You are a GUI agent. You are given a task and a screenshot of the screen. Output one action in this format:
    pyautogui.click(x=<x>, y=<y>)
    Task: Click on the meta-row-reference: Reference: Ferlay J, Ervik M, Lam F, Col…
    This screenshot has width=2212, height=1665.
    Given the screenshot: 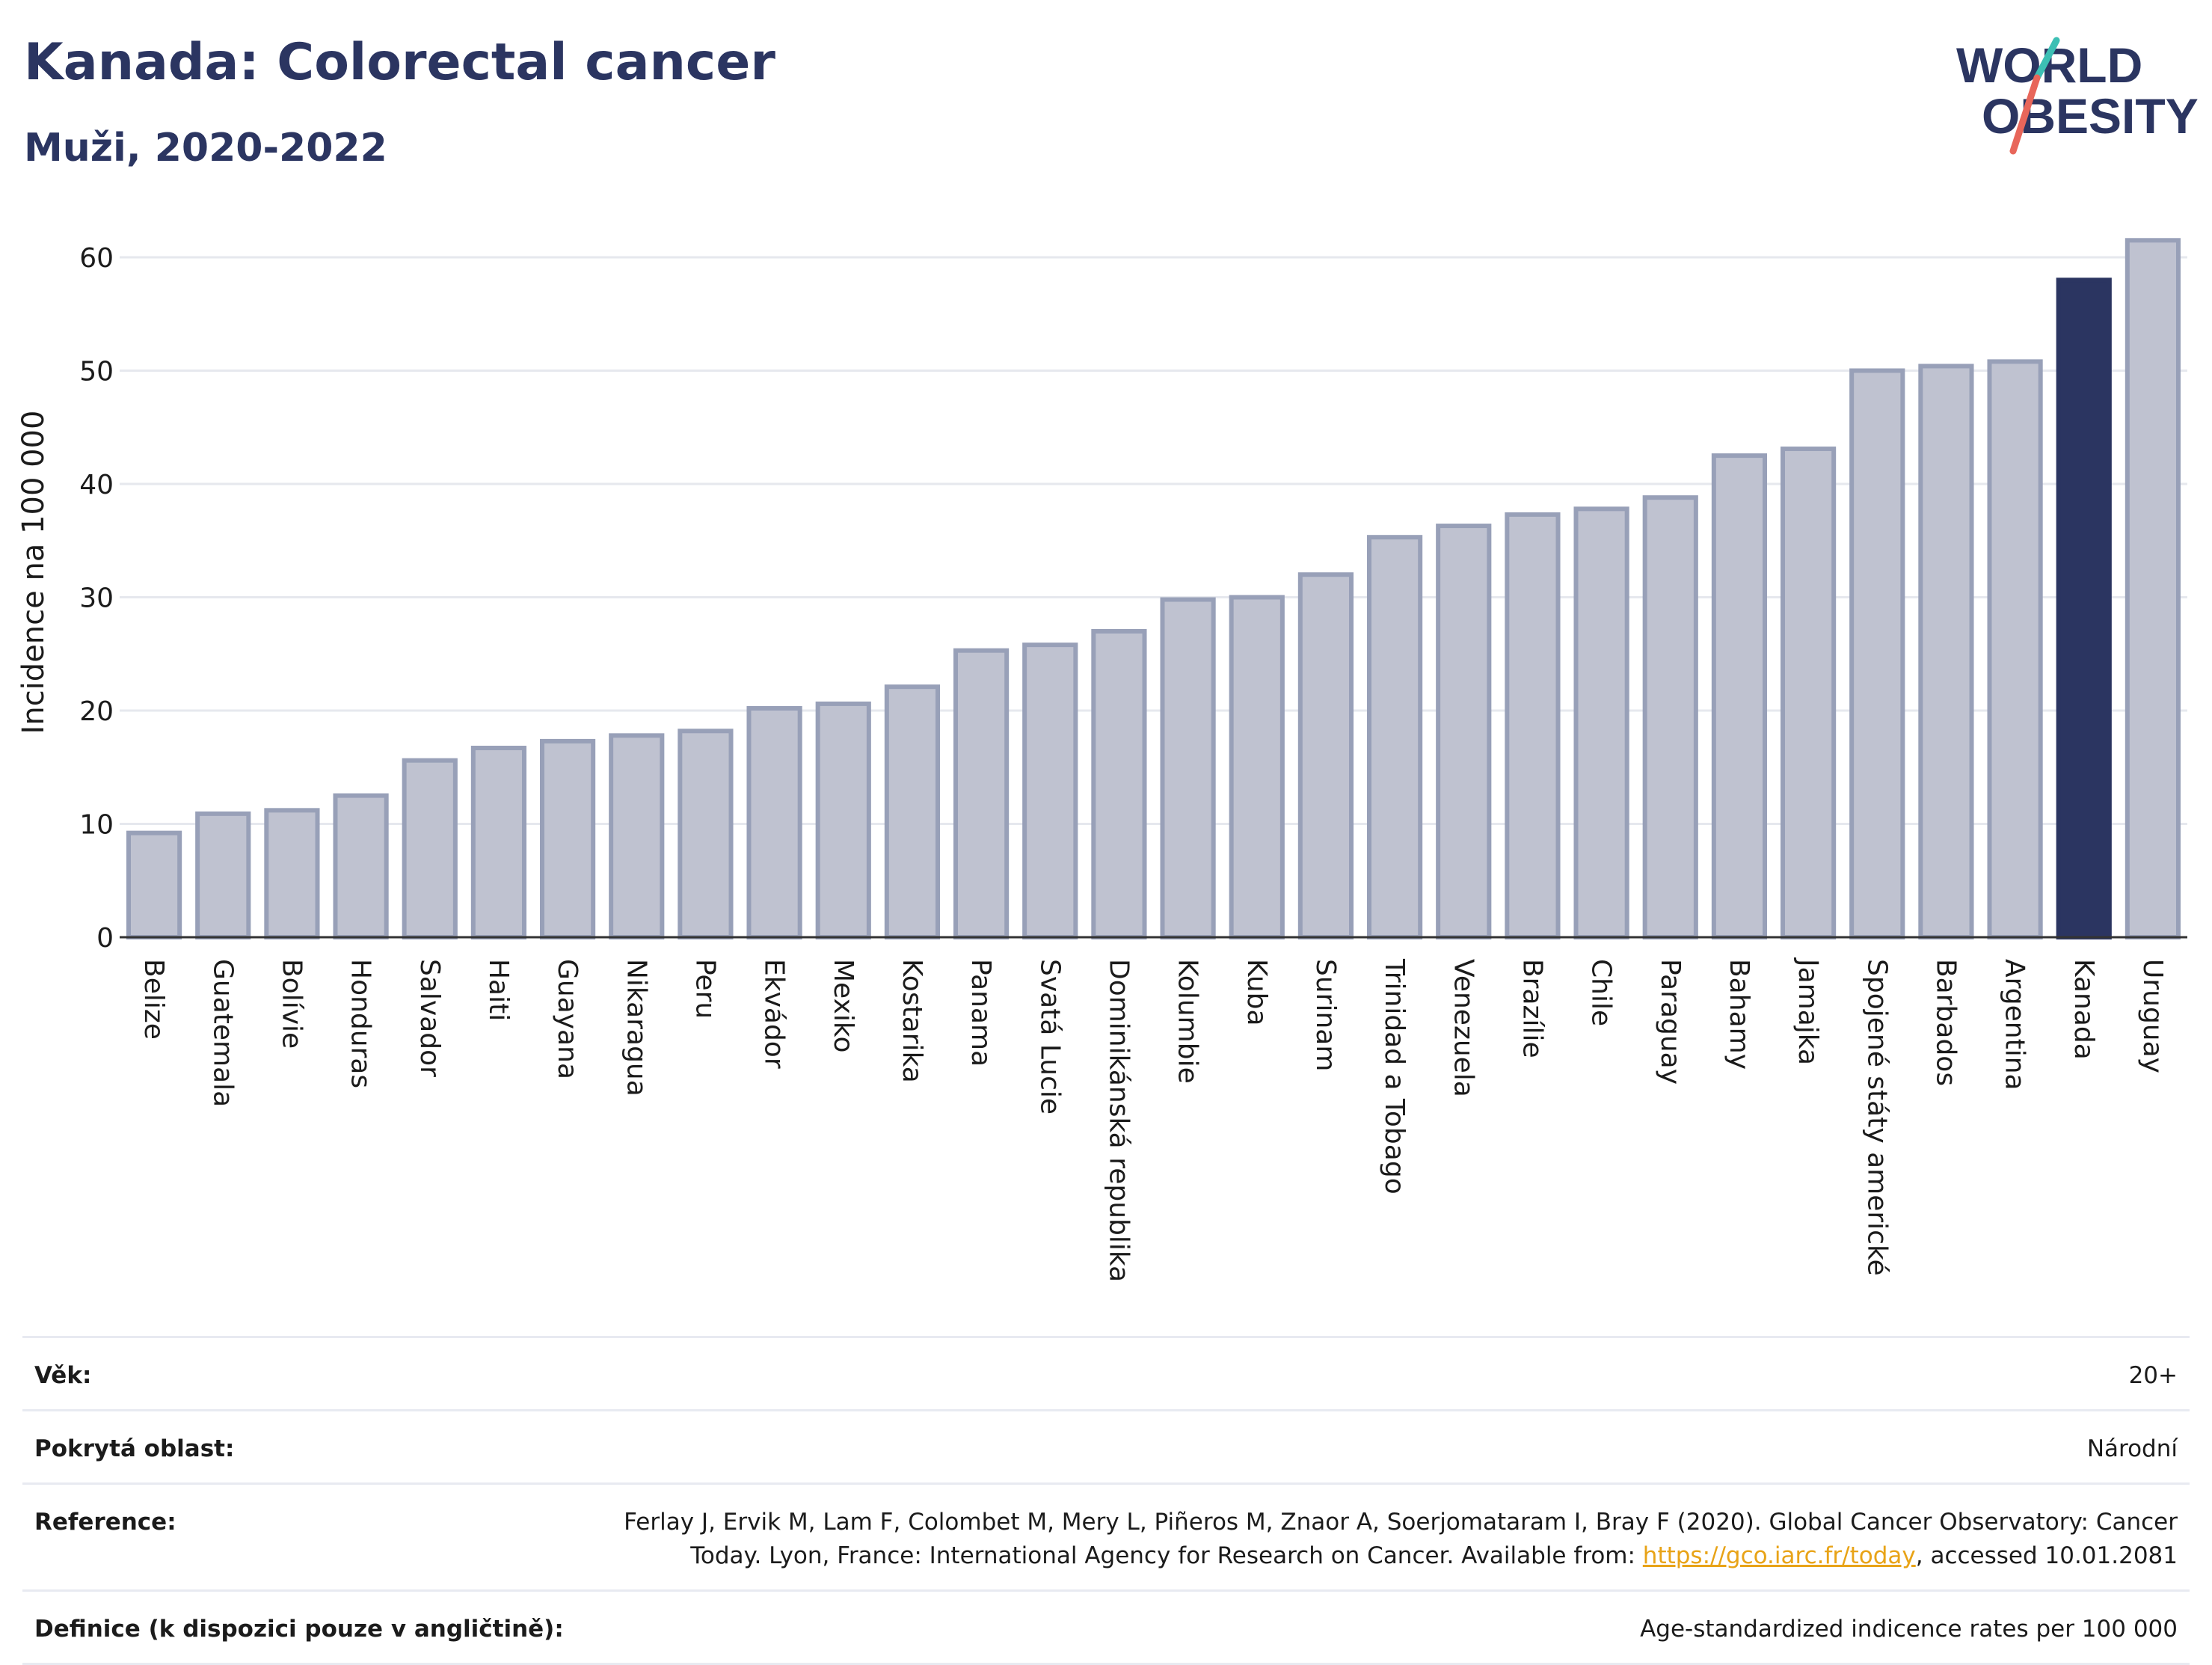 What is the action you would take?
    pyautogui.click(x=1106, y=1536)
    